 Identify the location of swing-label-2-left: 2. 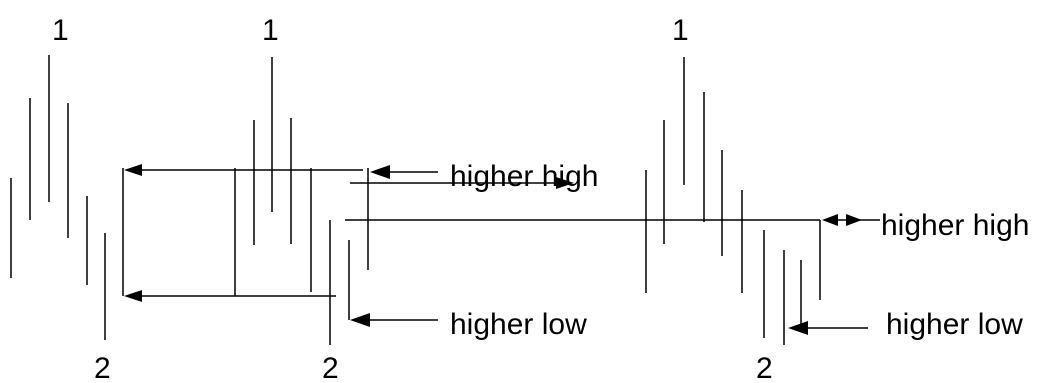
(102, 367).